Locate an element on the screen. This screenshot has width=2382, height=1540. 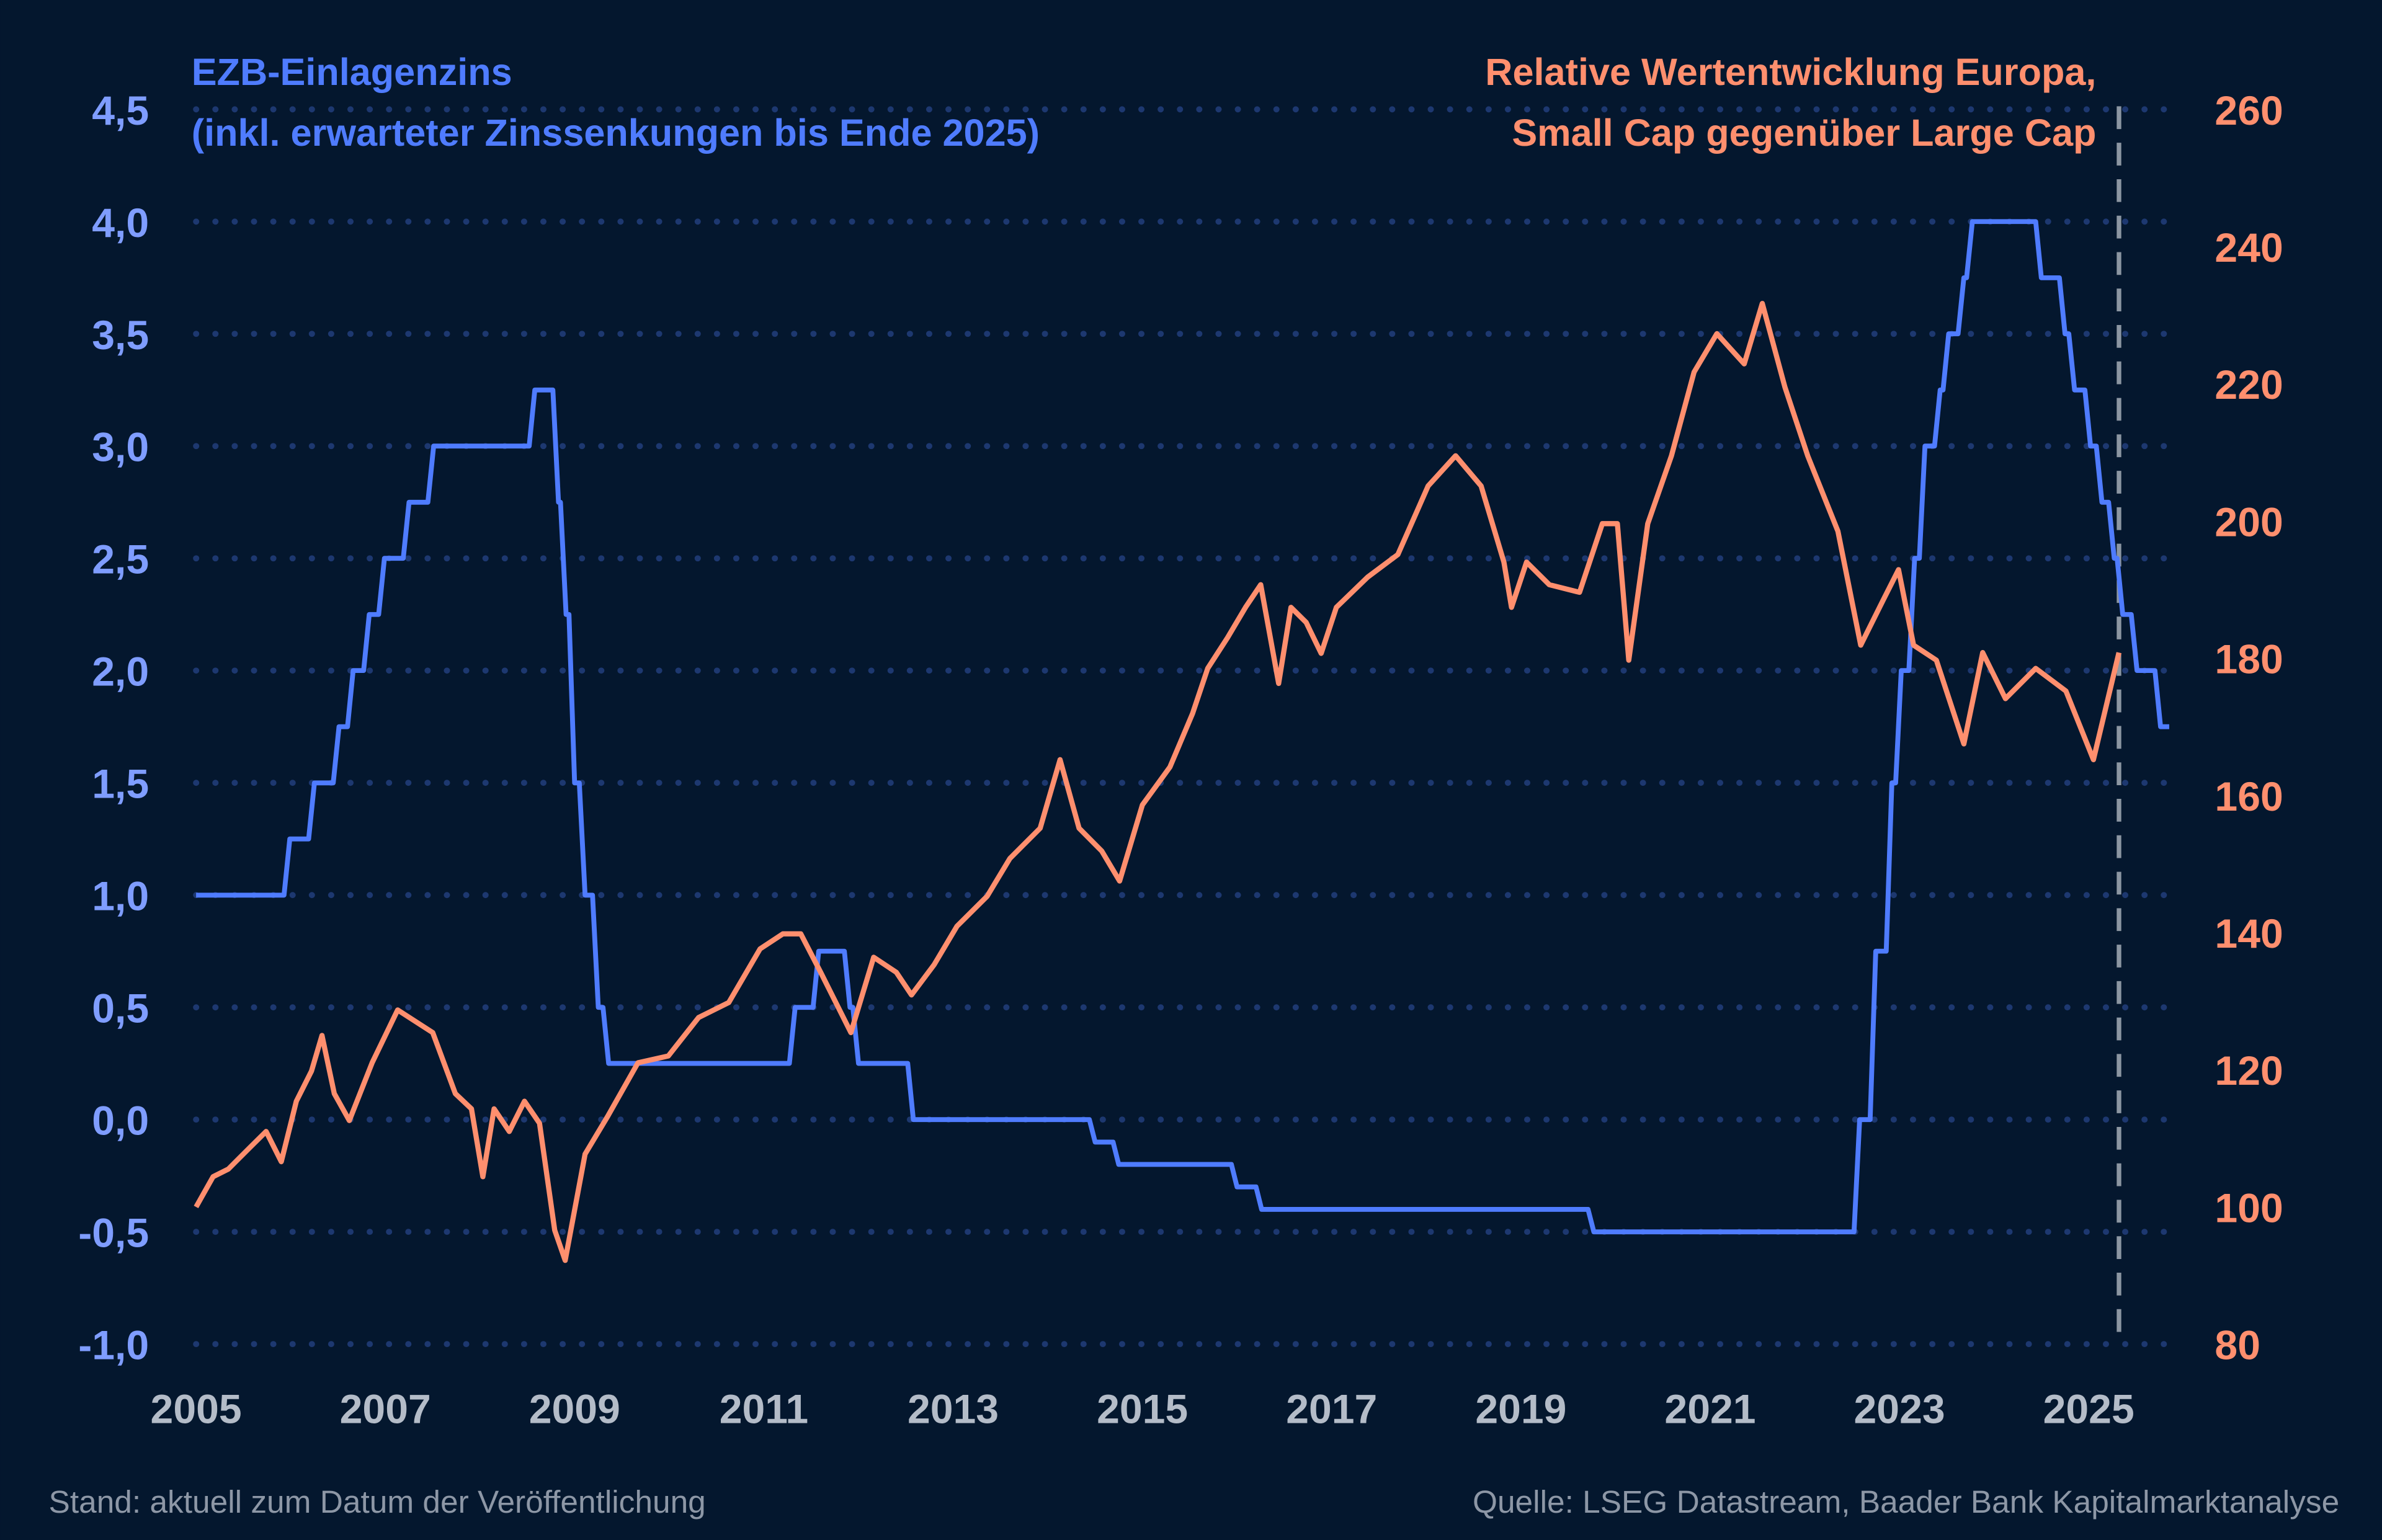
x-tick-label: 2015 is located at coordinates (1143, 1409).